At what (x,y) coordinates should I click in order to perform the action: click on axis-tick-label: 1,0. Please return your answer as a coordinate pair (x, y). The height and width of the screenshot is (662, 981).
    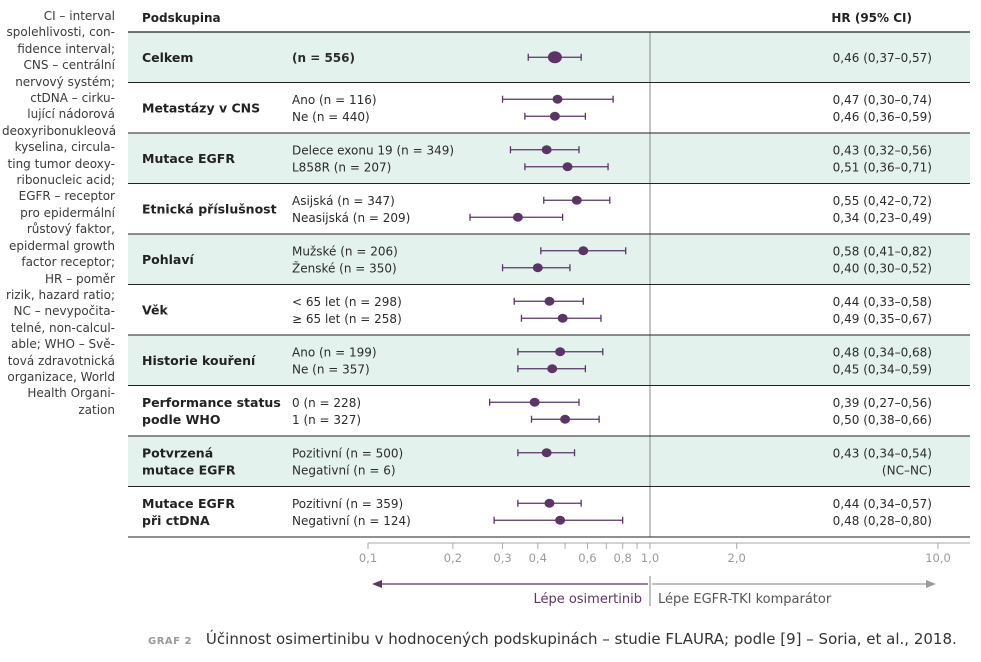
    Looking at the image, I should click on (650, 558).